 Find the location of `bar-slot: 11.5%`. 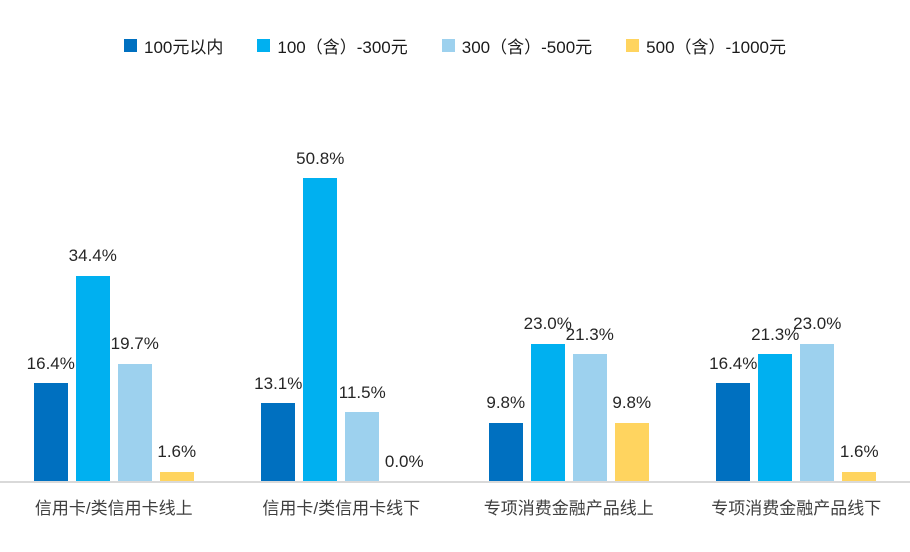

bar-slot: 11.5% is located at coordinates (362, 311).